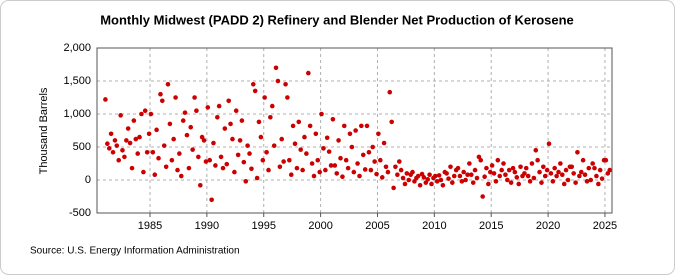  Describe the element at coordinates (77, 48) in the screenshot. I see `y-tick-label: 2,000` at that location.